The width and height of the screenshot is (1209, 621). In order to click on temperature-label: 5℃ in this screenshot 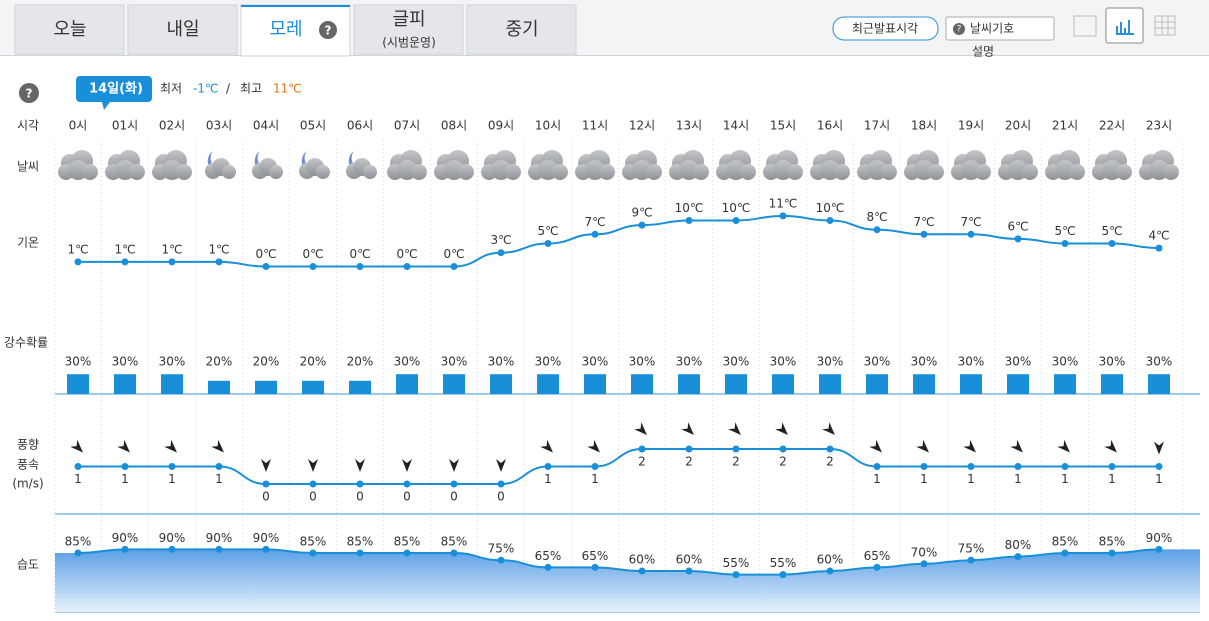, I will do `click(1064, 231)`.